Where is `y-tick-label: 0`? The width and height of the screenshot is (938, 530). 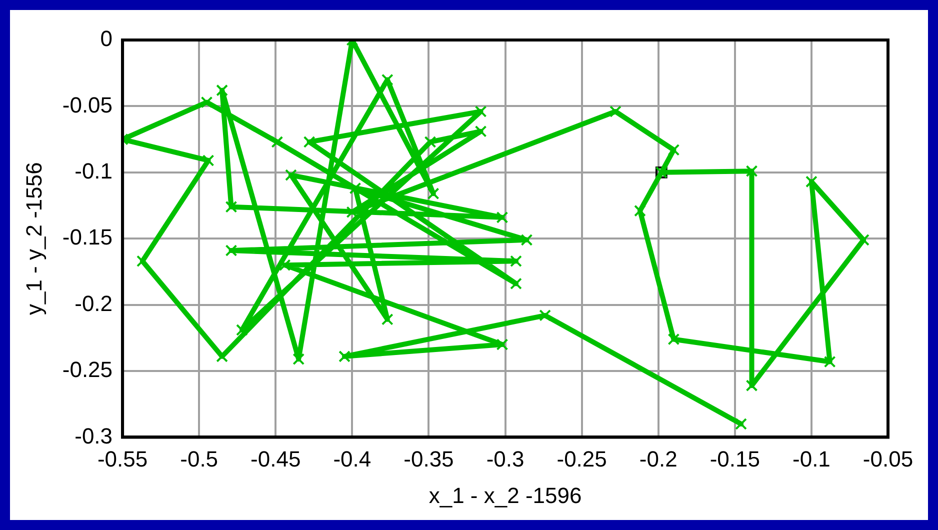 y-tick-label: 0 is located at coordinates (106, 39).